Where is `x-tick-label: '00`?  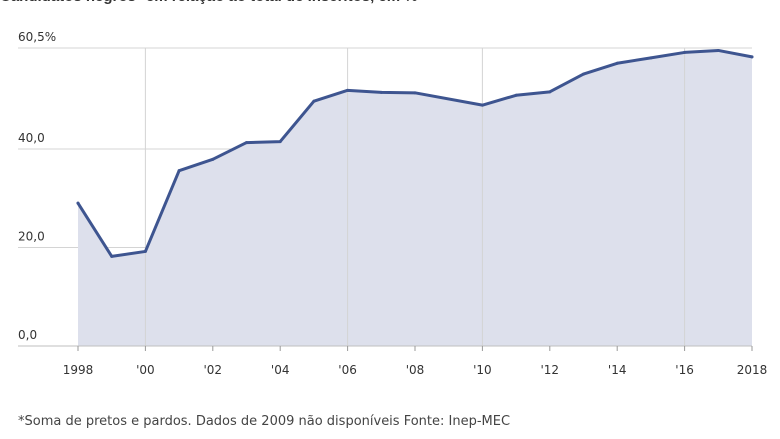
x-tick-label: '00 is located at coordinates (145, 370).